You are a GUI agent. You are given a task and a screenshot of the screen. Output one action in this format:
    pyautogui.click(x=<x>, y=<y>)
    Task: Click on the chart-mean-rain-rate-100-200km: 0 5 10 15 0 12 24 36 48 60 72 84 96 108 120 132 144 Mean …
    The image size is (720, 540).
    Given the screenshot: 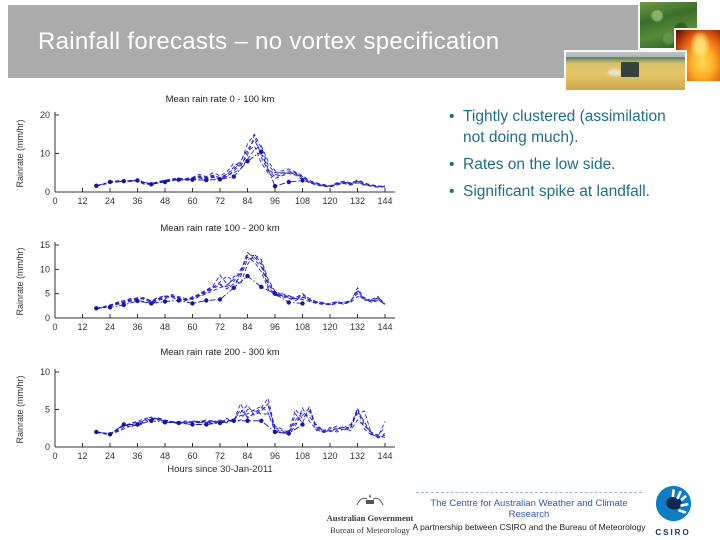 What is the action you would take?
    pyautogui.click(x=205, y=277)
    